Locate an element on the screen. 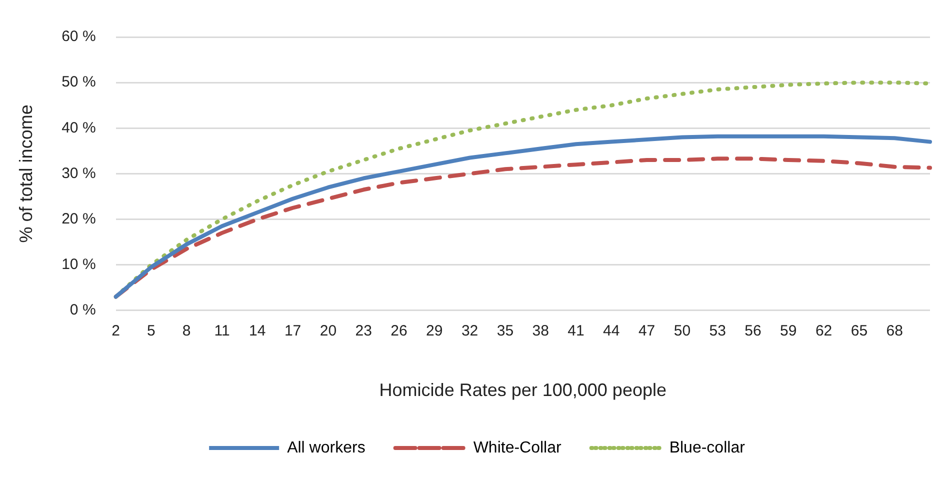 The width and height of the screenshot is (950, 478). x-tick-label: 32 is located at coordinates (469, 331).